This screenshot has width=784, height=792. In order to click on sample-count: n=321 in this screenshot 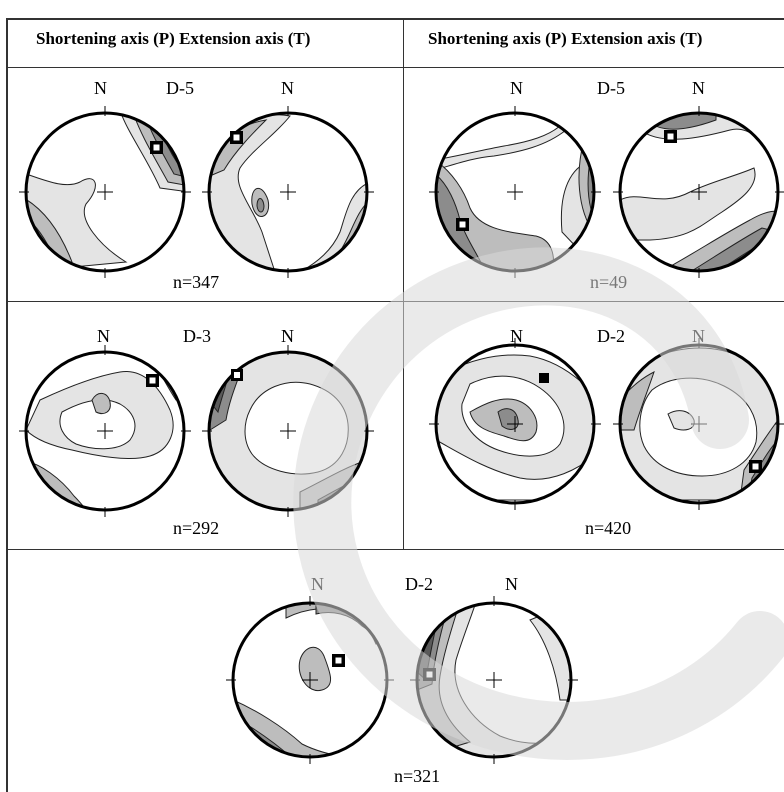, I will do `click(417, 776)`.